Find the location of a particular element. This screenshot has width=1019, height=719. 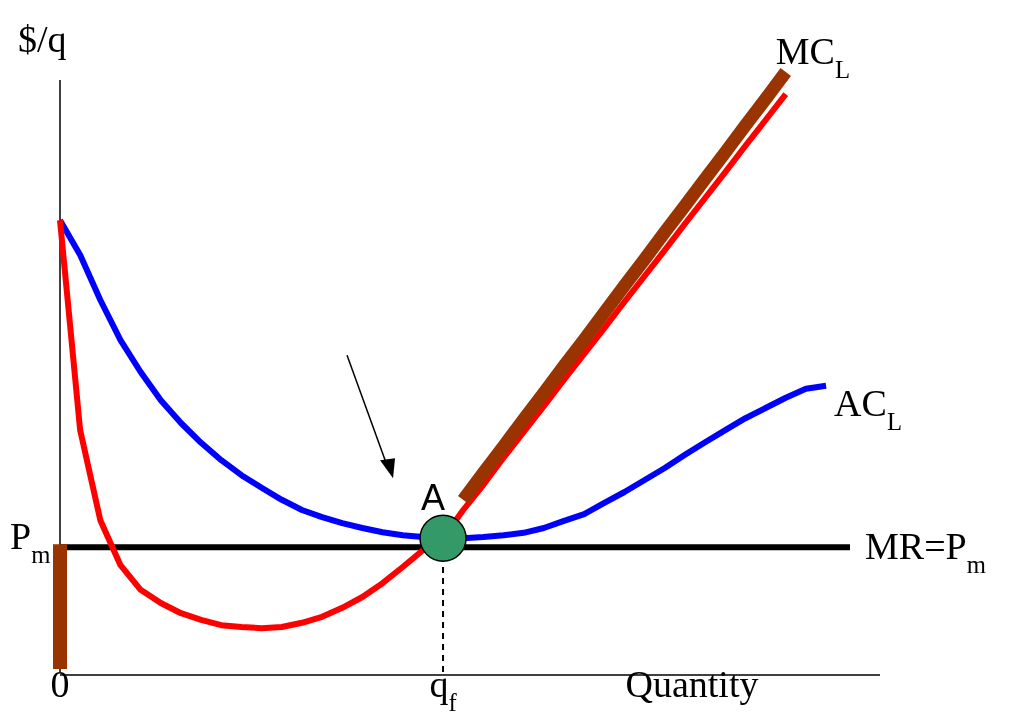

y-axis-title: $/q is located at coordinates (42, 39).